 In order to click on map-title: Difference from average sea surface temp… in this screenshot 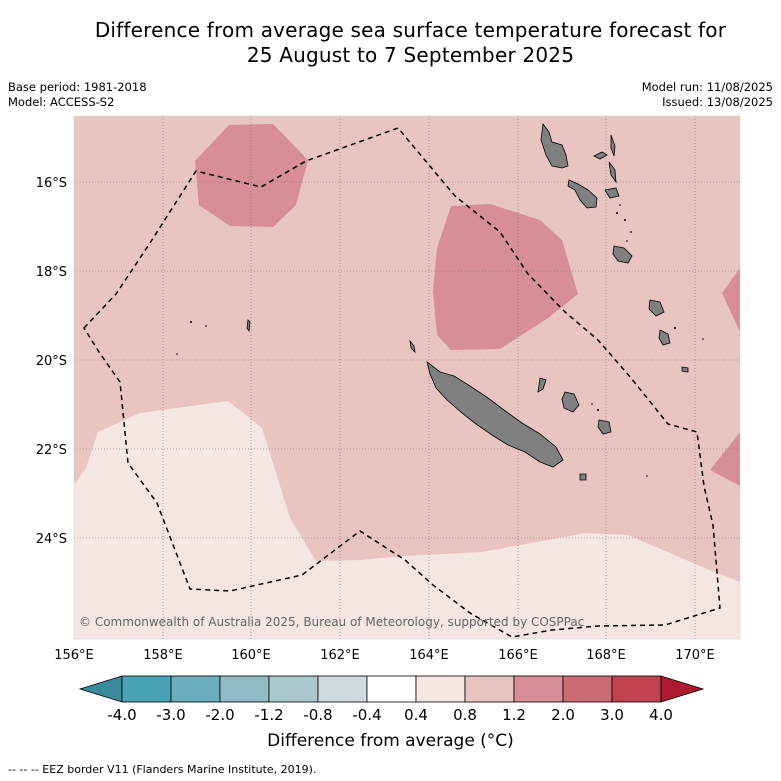, I will do `click(410, 43)`.